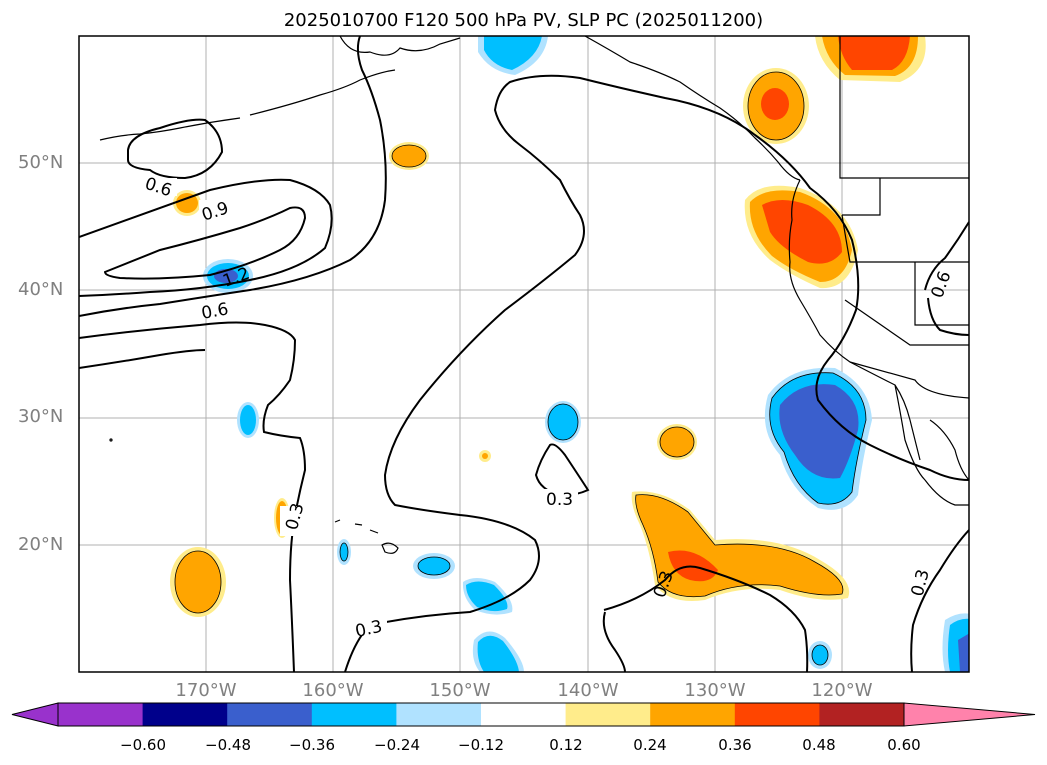  Describe the element at coordinates (41, 162) in the screenshot. I see `lat-label: 50°N` at that location.